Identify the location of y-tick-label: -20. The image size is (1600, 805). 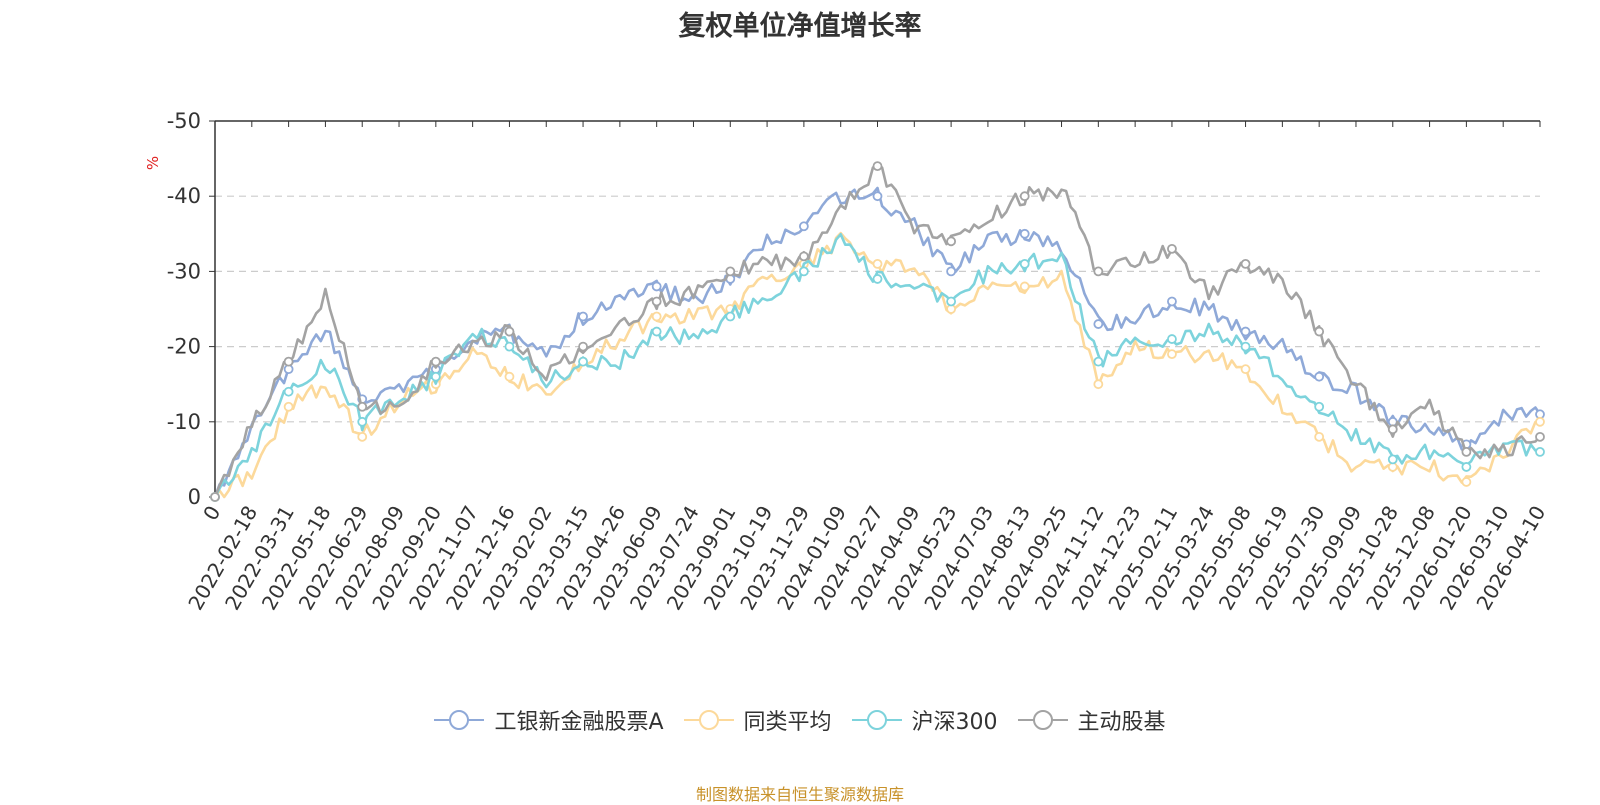
(184, 347).